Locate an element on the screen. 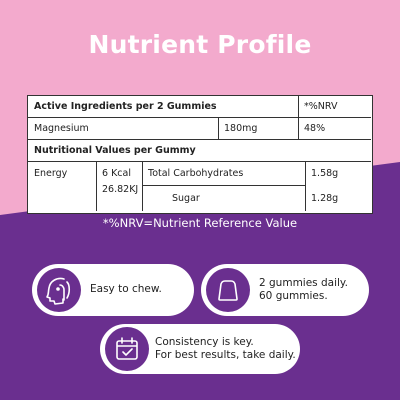 The image size is (400, 400). energy-label: Energy is located at coordinates (51, 173).